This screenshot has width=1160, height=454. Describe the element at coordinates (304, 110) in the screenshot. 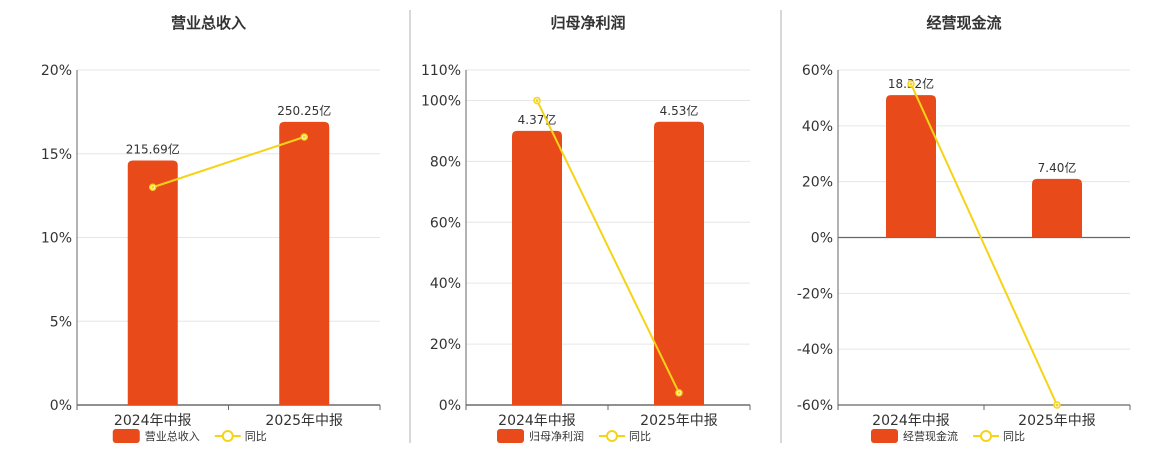

I see `bar-value-label: 250.25亿` at that location.